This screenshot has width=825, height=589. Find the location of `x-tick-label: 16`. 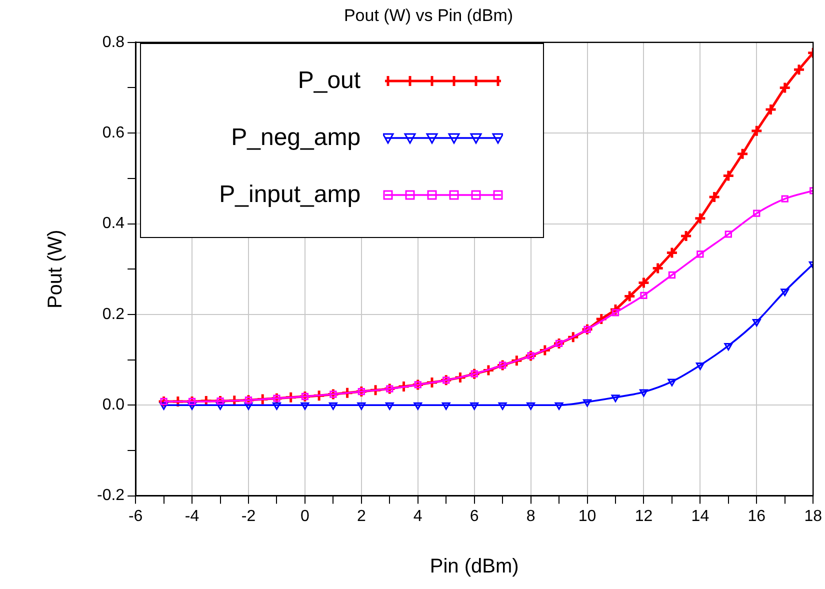

x-tick-label: 16 is located at coordinates (757, 516).